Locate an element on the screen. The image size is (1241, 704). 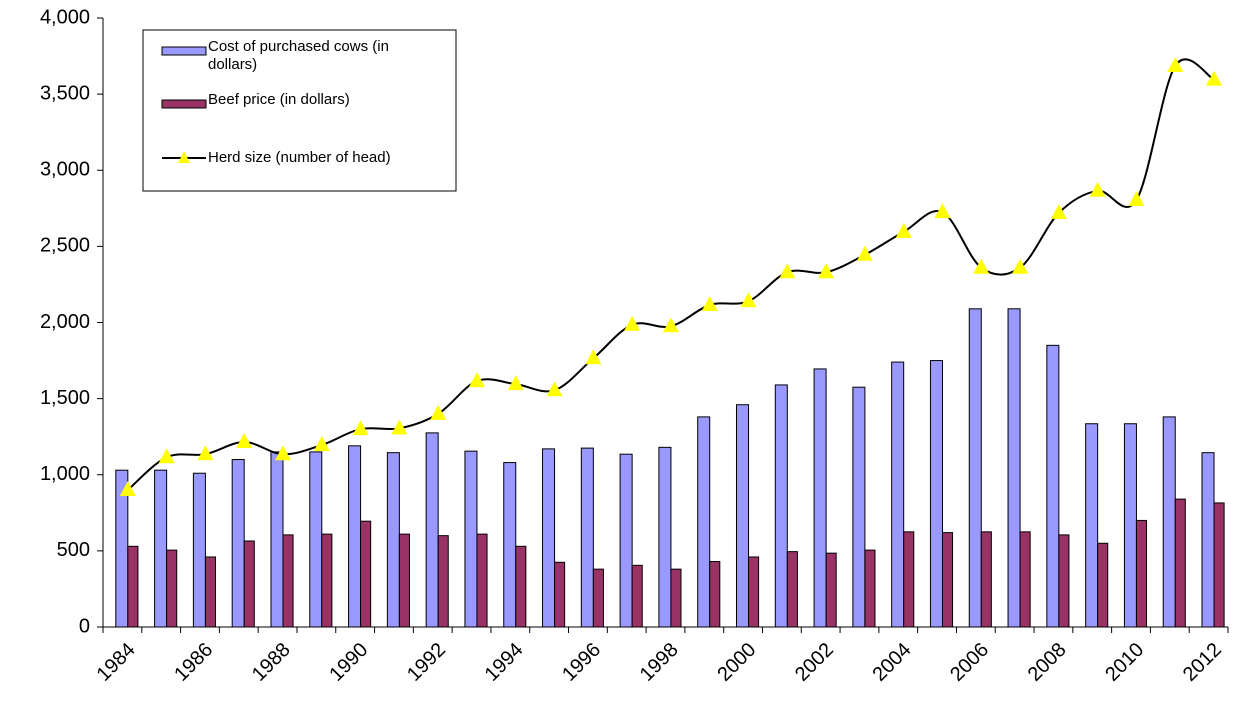
x-tick-label: 2010 is located at coordinates (1124, 662).